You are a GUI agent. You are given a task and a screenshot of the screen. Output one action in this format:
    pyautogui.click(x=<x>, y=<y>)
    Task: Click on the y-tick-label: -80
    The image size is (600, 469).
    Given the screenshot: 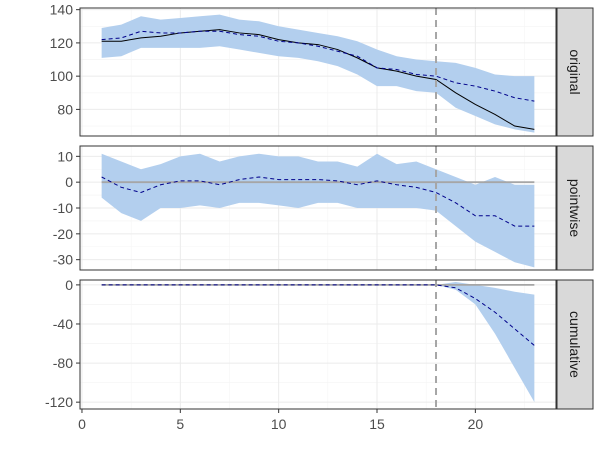 What is the action you would take?
    pyautogui.click(x=63, y=363)
    